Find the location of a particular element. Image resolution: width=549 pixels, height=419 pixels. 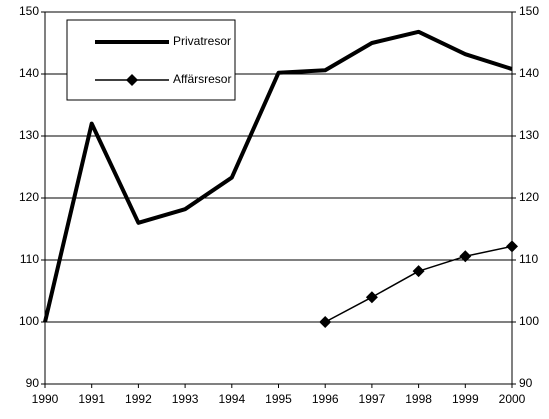

x-tick-label: 2000 is located at coordinates (512, 399).